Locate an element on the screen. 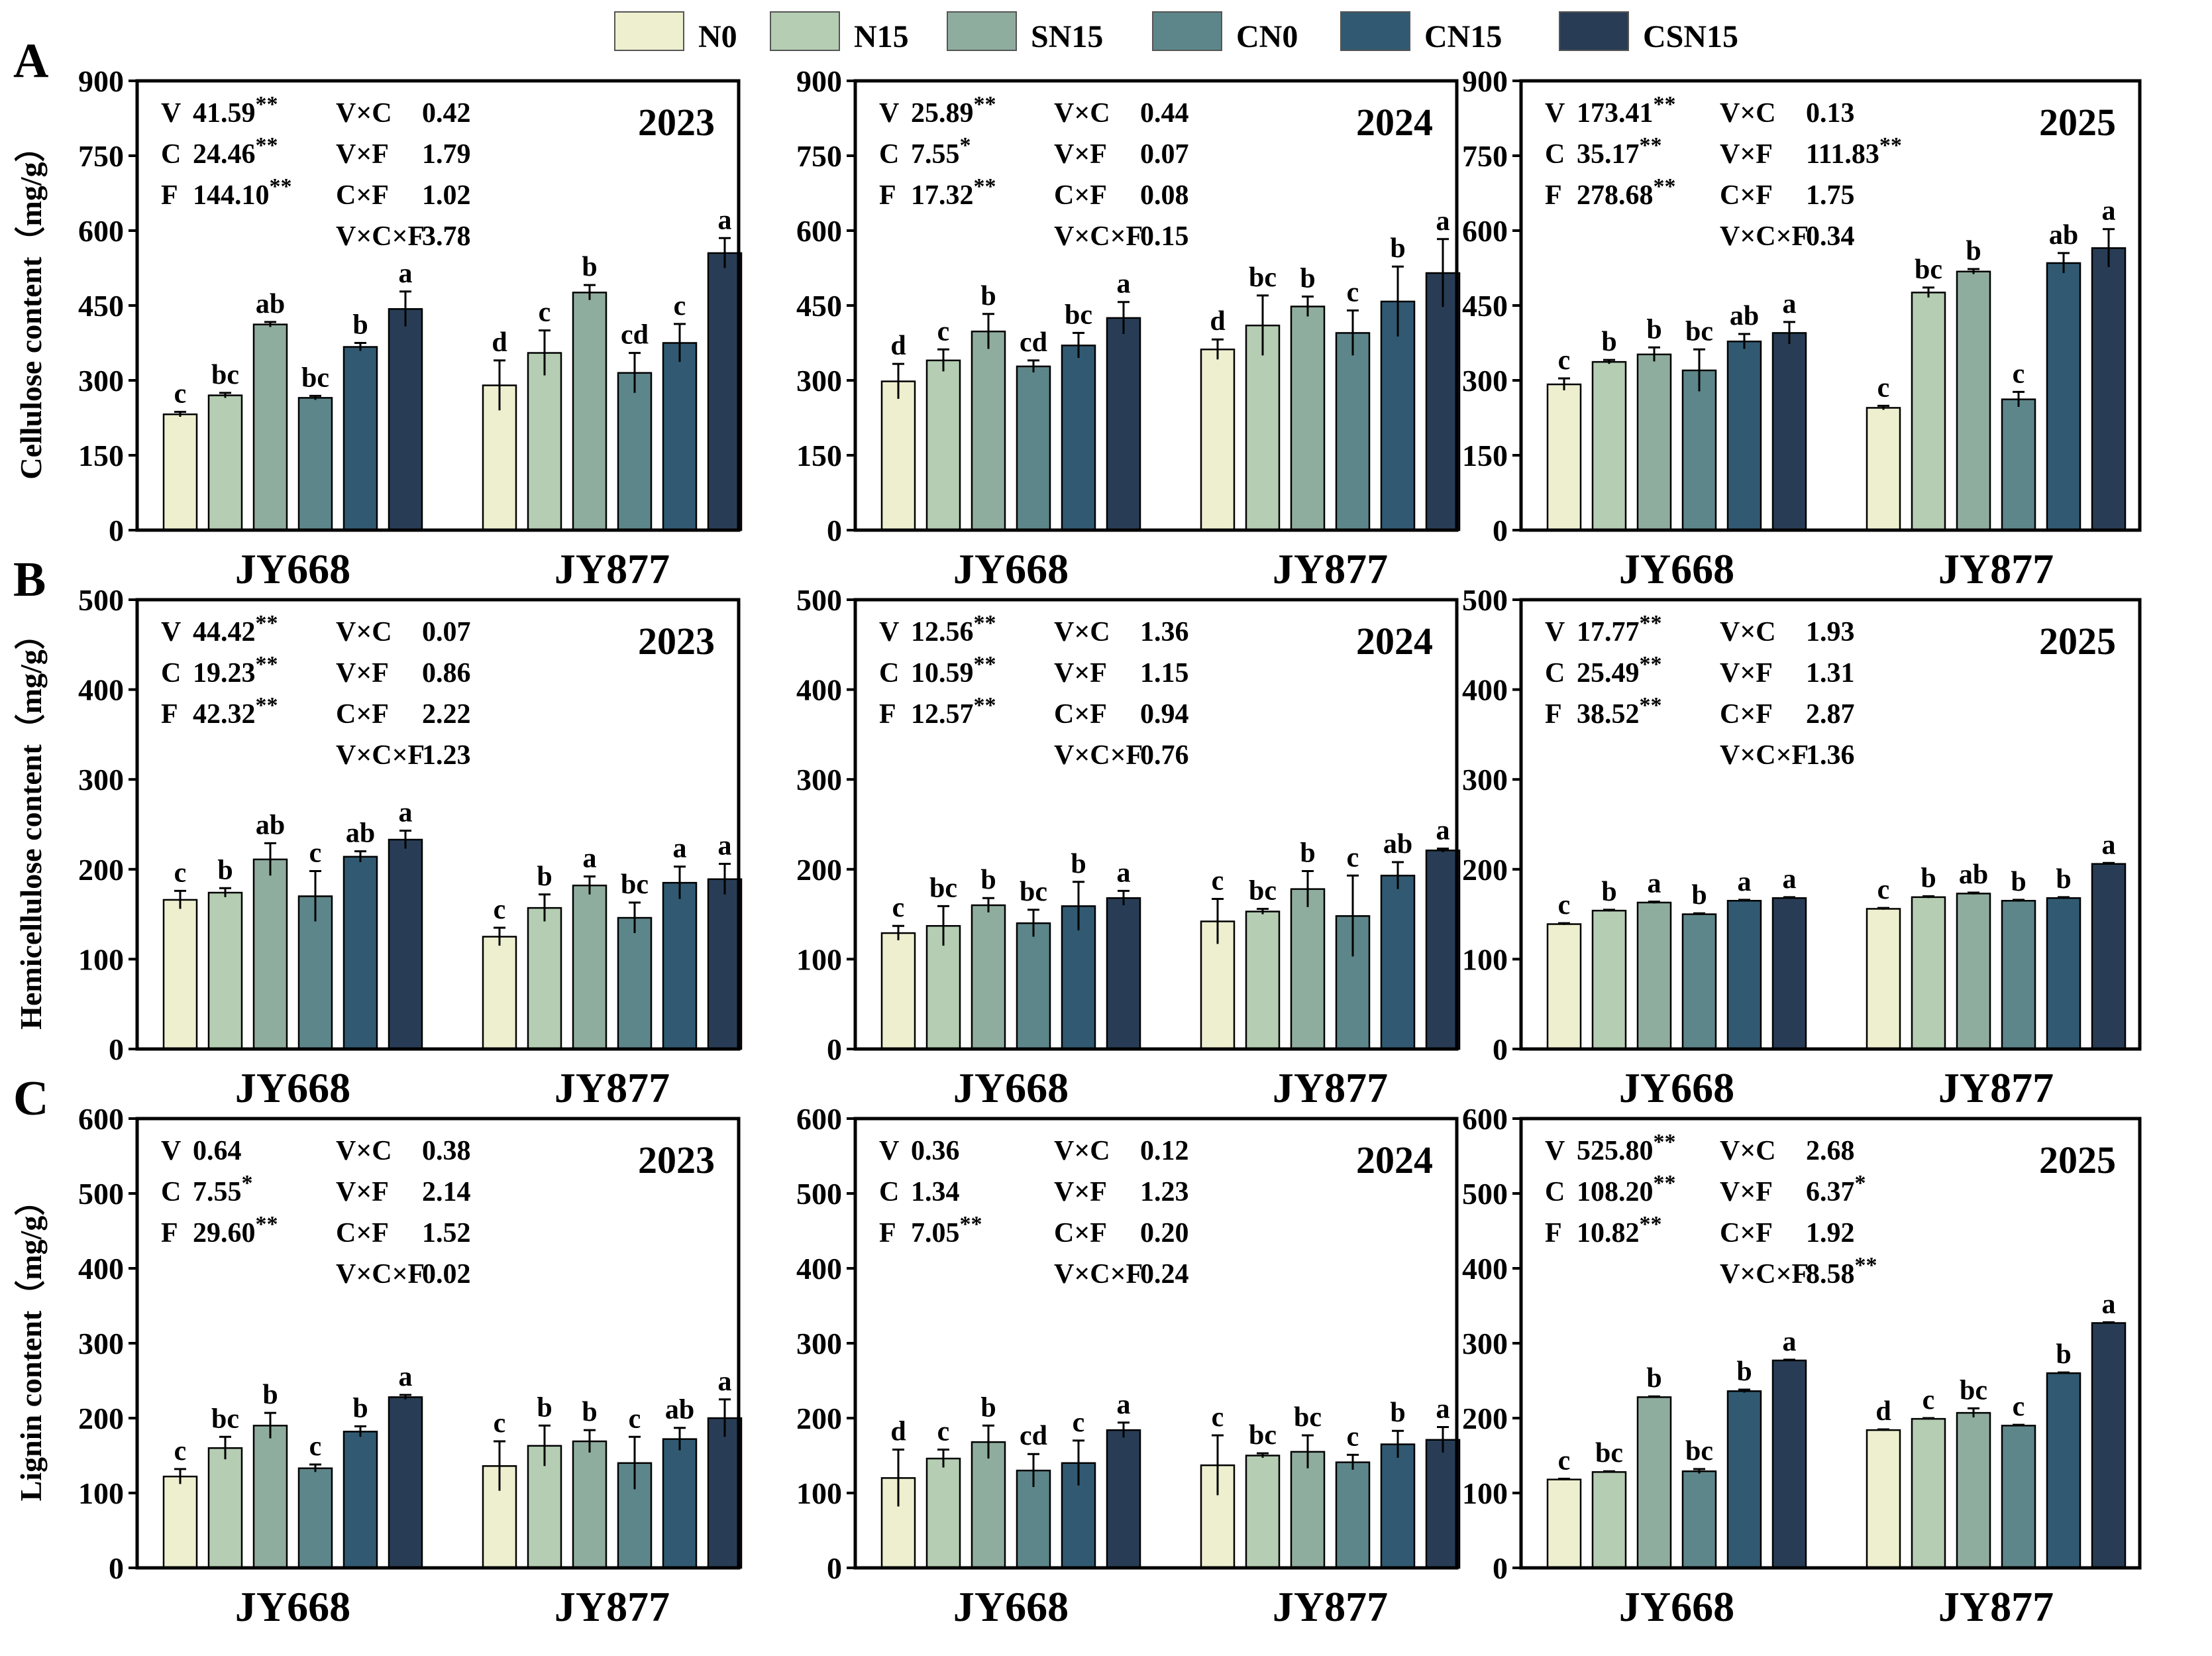  panel-letter-a: A is located at coordinates (30, 61).